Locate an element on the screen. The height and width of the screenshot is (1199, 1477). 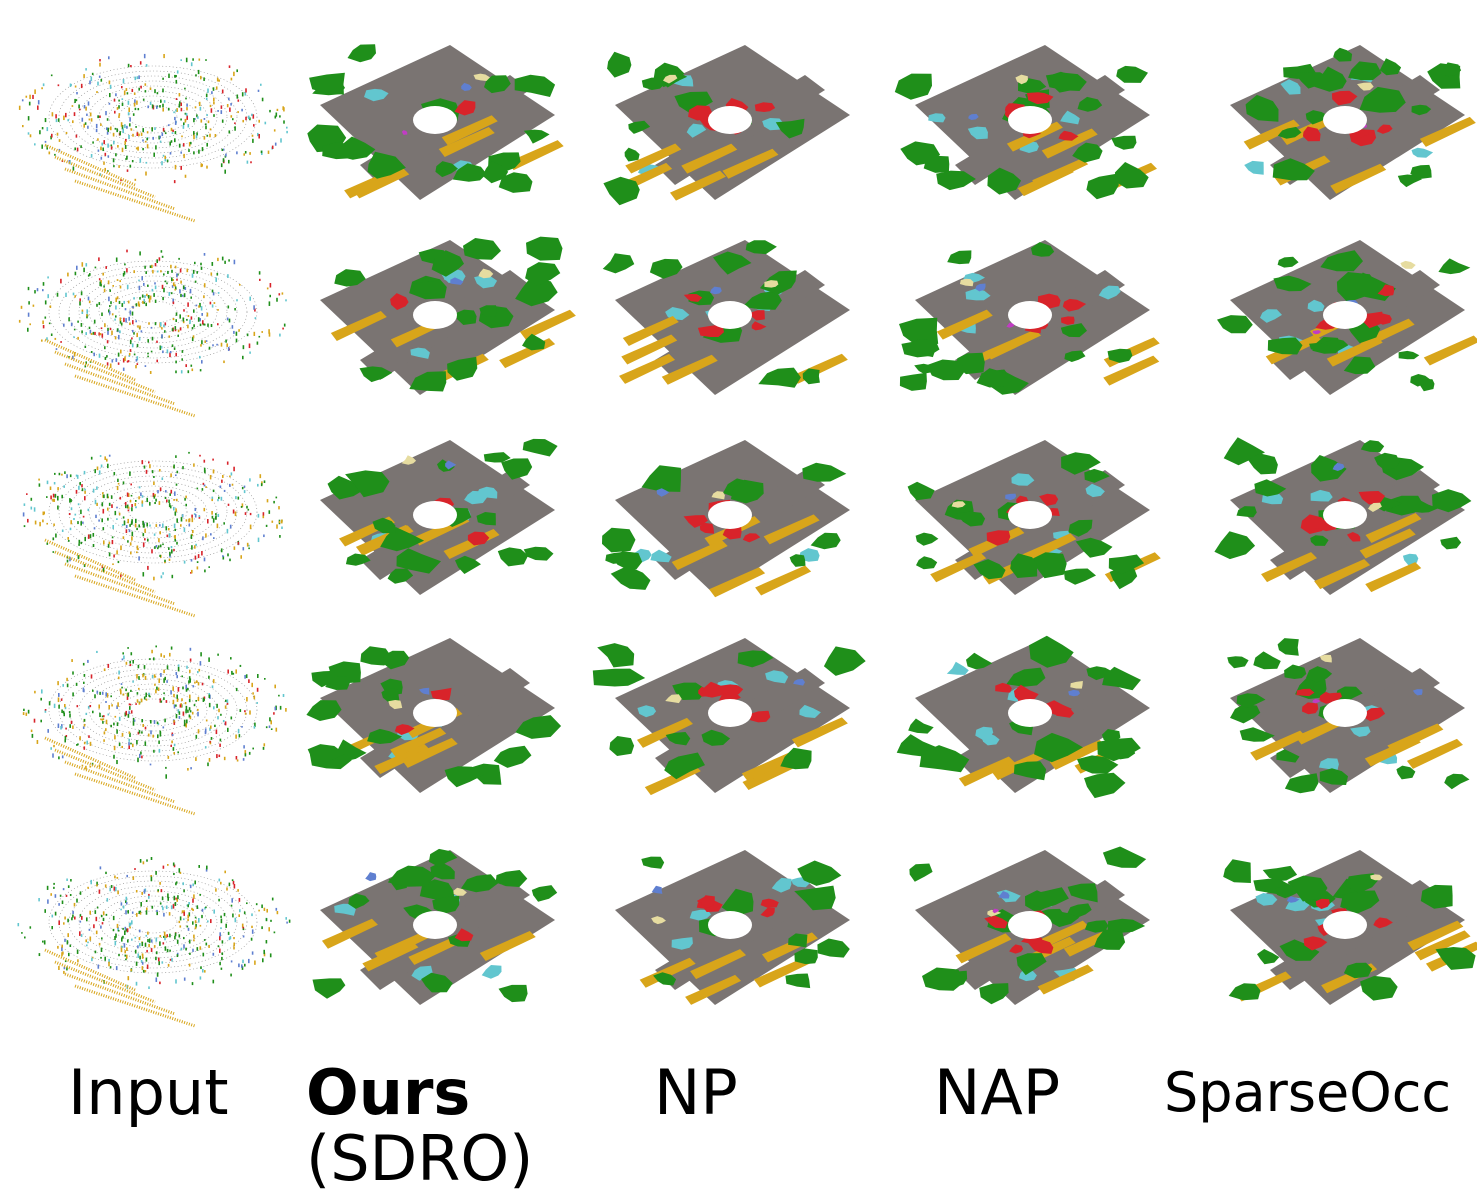
column-label-nap: NAP is located at coordinates (997, 1093).